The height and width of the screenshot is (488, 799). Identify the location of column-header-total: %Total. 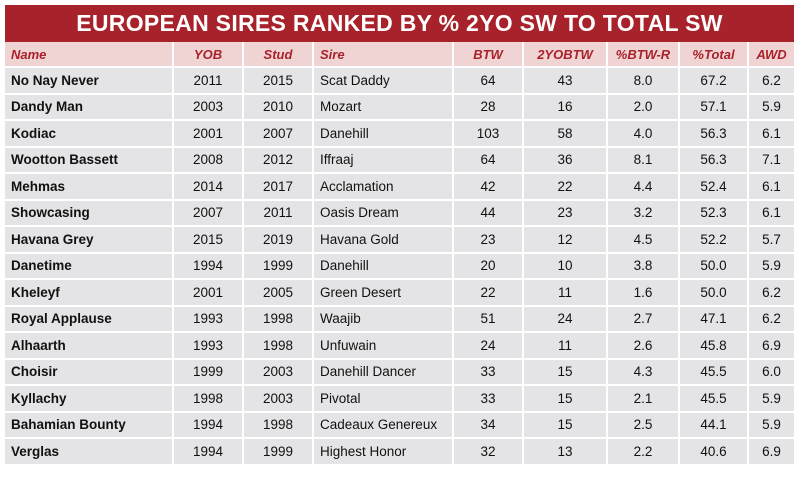
(714, 55).